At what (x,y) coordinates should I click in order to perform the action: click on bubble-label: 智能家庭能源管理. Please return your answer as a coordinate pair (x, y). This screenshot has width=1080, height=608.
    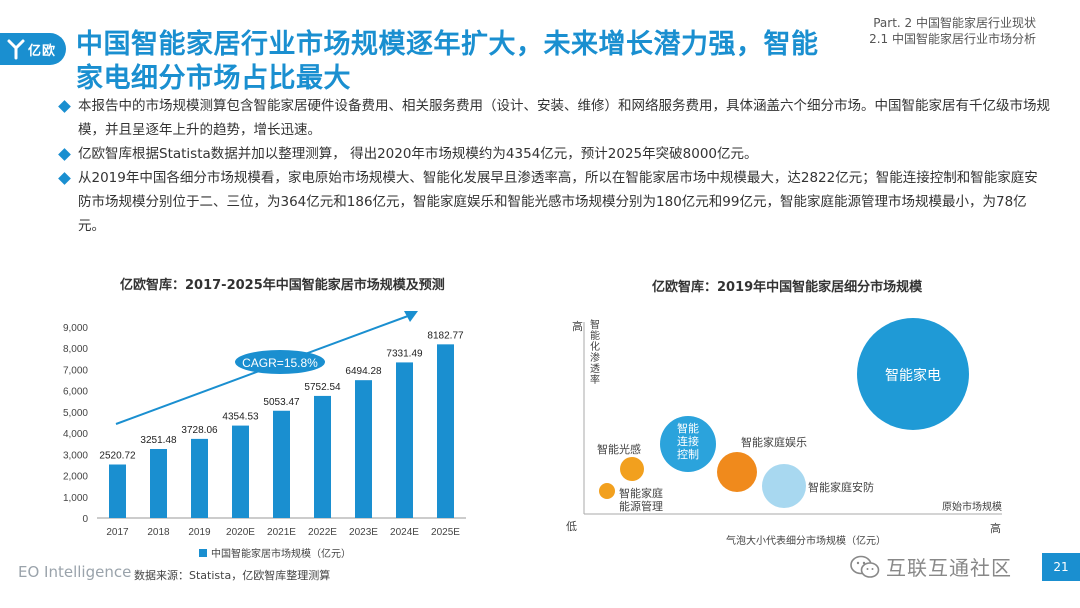
    Looking at the image, I should click on (641, 499).